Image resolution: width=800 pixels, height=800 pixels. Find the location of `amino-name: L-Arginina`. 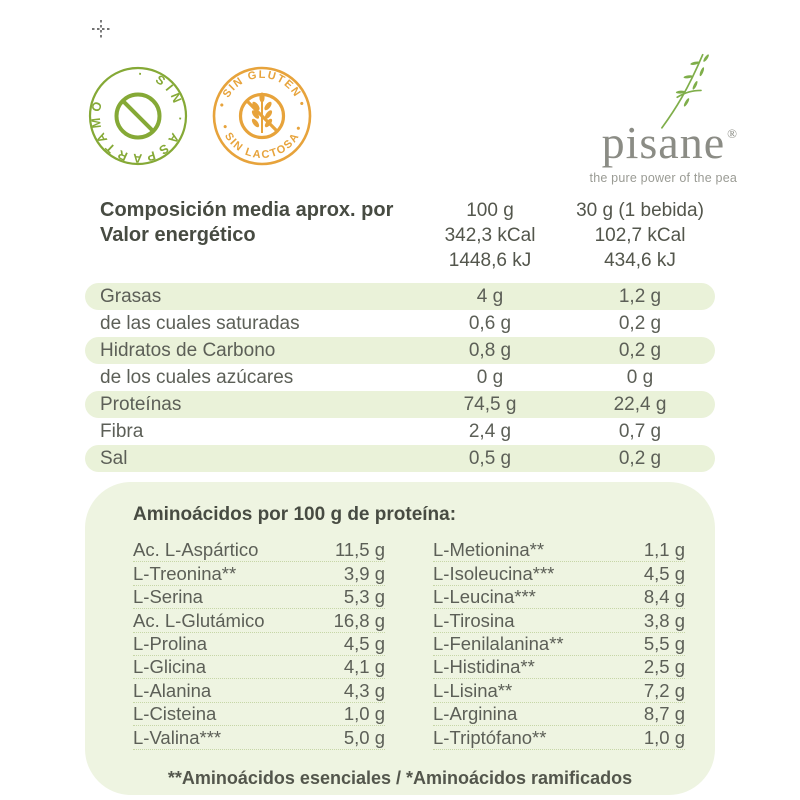

amino-name: L-Arginina is located at coordinates (475, 714).